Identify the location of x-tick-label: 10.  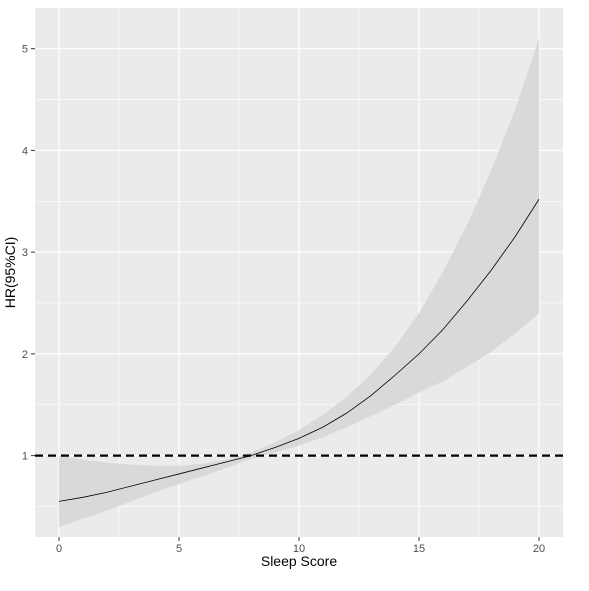
(299, 549).